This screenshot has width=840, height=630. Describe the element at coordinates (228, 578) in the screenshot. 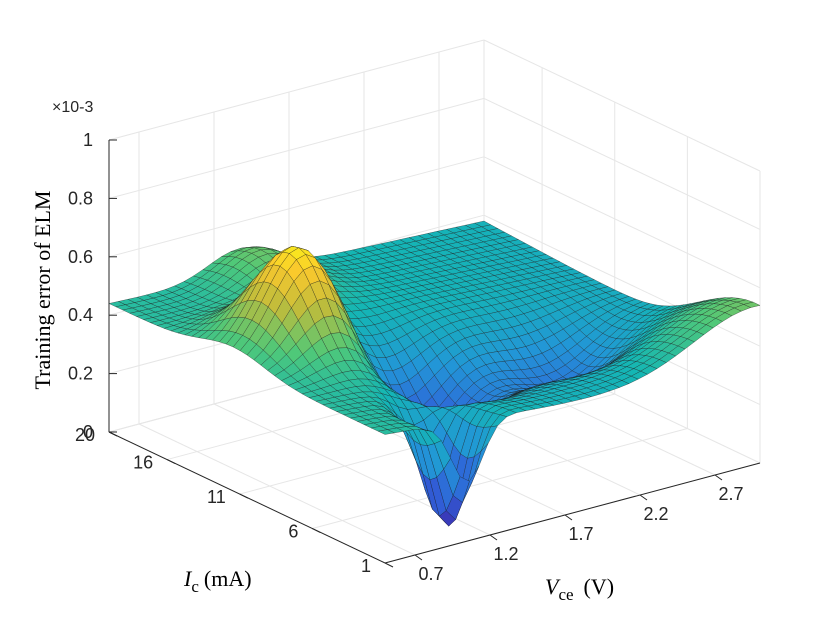

I see `y-axis-label-unit: (mA)` at that location.